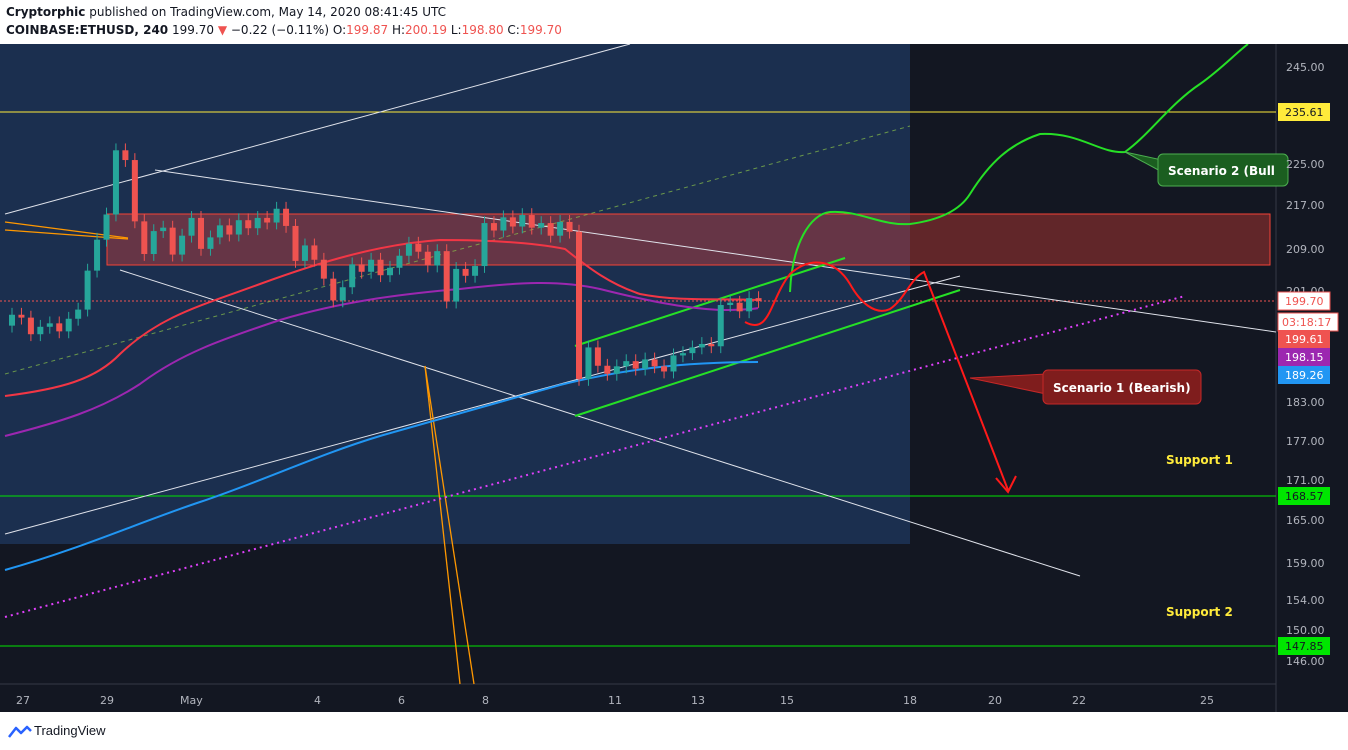 Image resolution: width=1348 pixels, height=750 pixels. What do you see at coordinates (317, 129) in the screenshot?
I see `channel-upper-line` at bounding box center [317, 129].